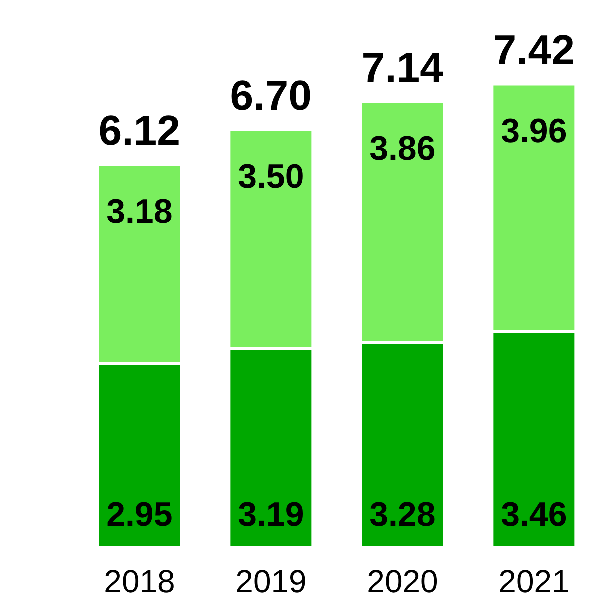 The image size is (616, 612). What do you see at coordinates (139, 211) in the screenshot?
I see `data-label: 3.18` at bounding box center [139, 211].